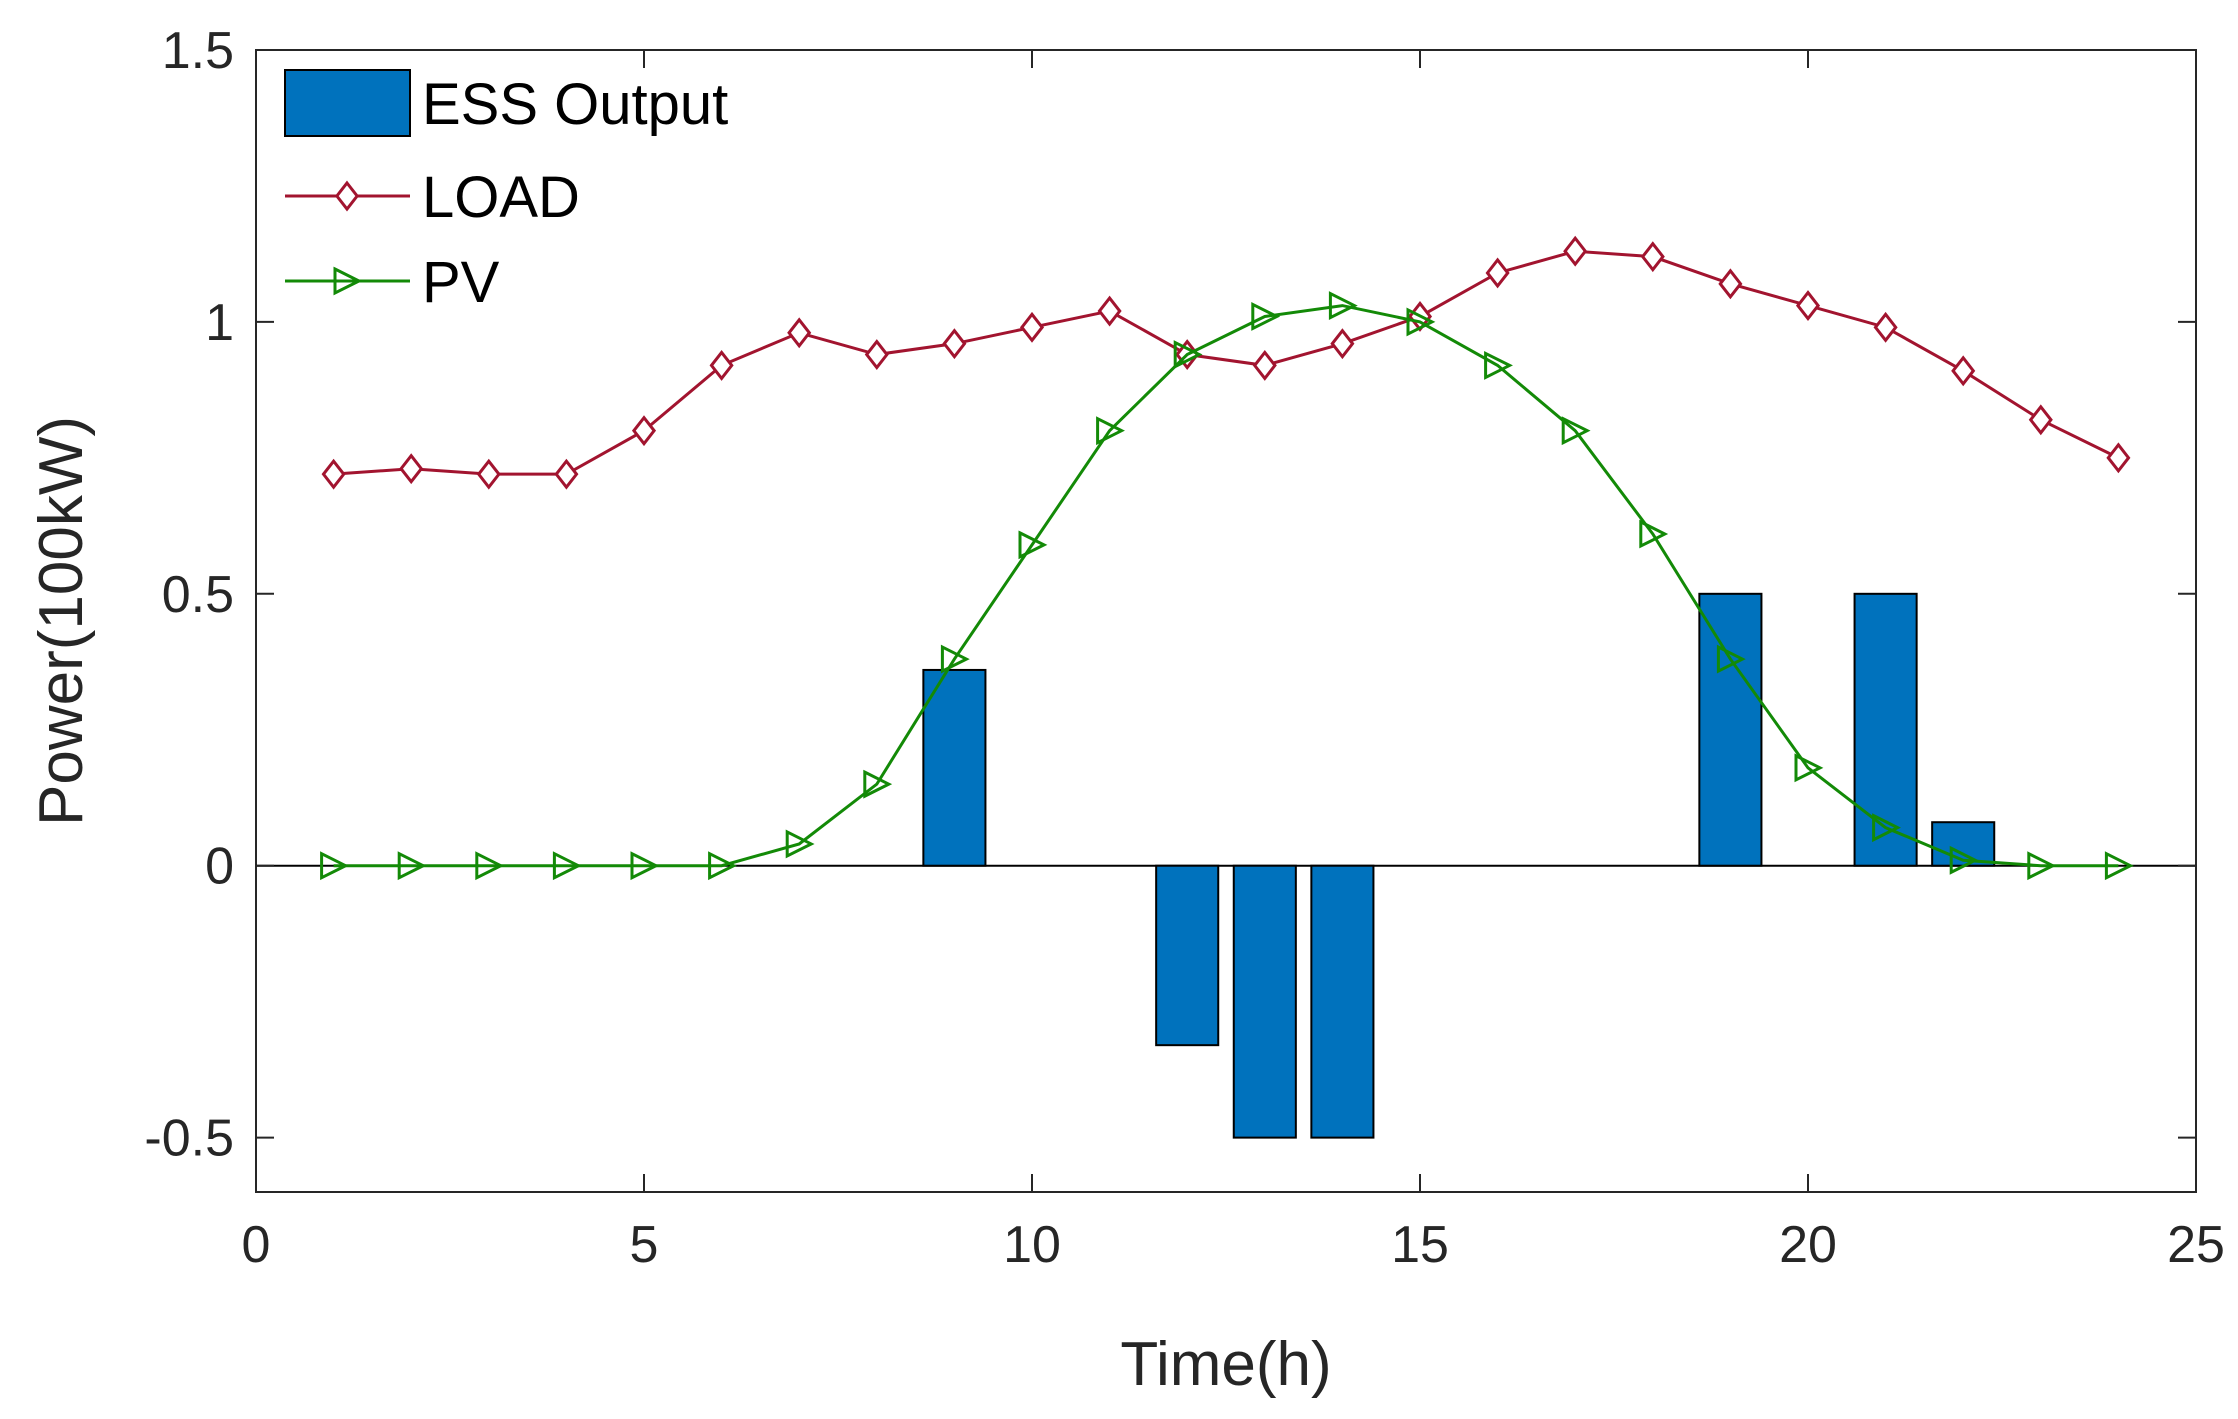 This screenshot has width=2238, height=1419. I want to click on y-tick-label: 0.5, so click(198, 595).